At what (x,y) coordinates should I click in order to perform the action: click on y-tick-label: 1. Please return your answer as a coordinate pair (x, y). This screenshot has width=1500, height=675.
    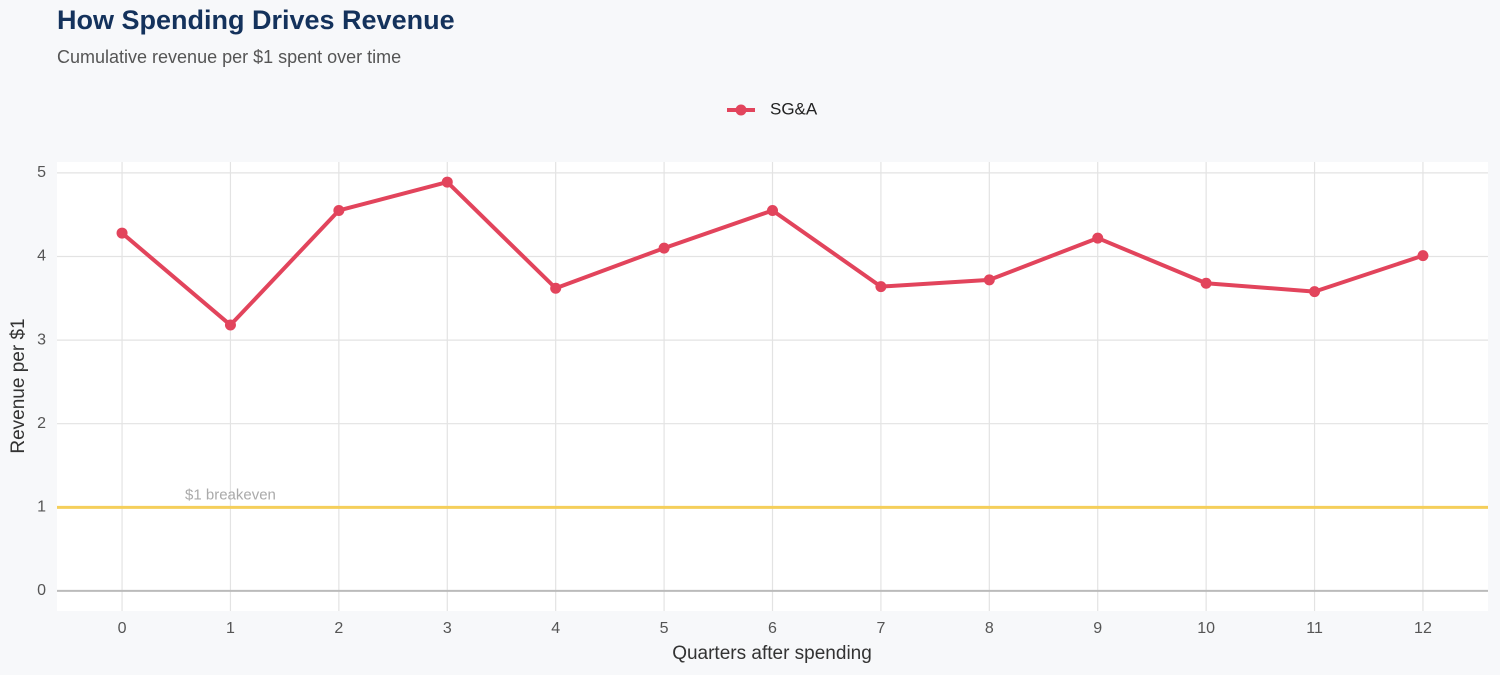
    Looking at the image, I should click on (41, 507).